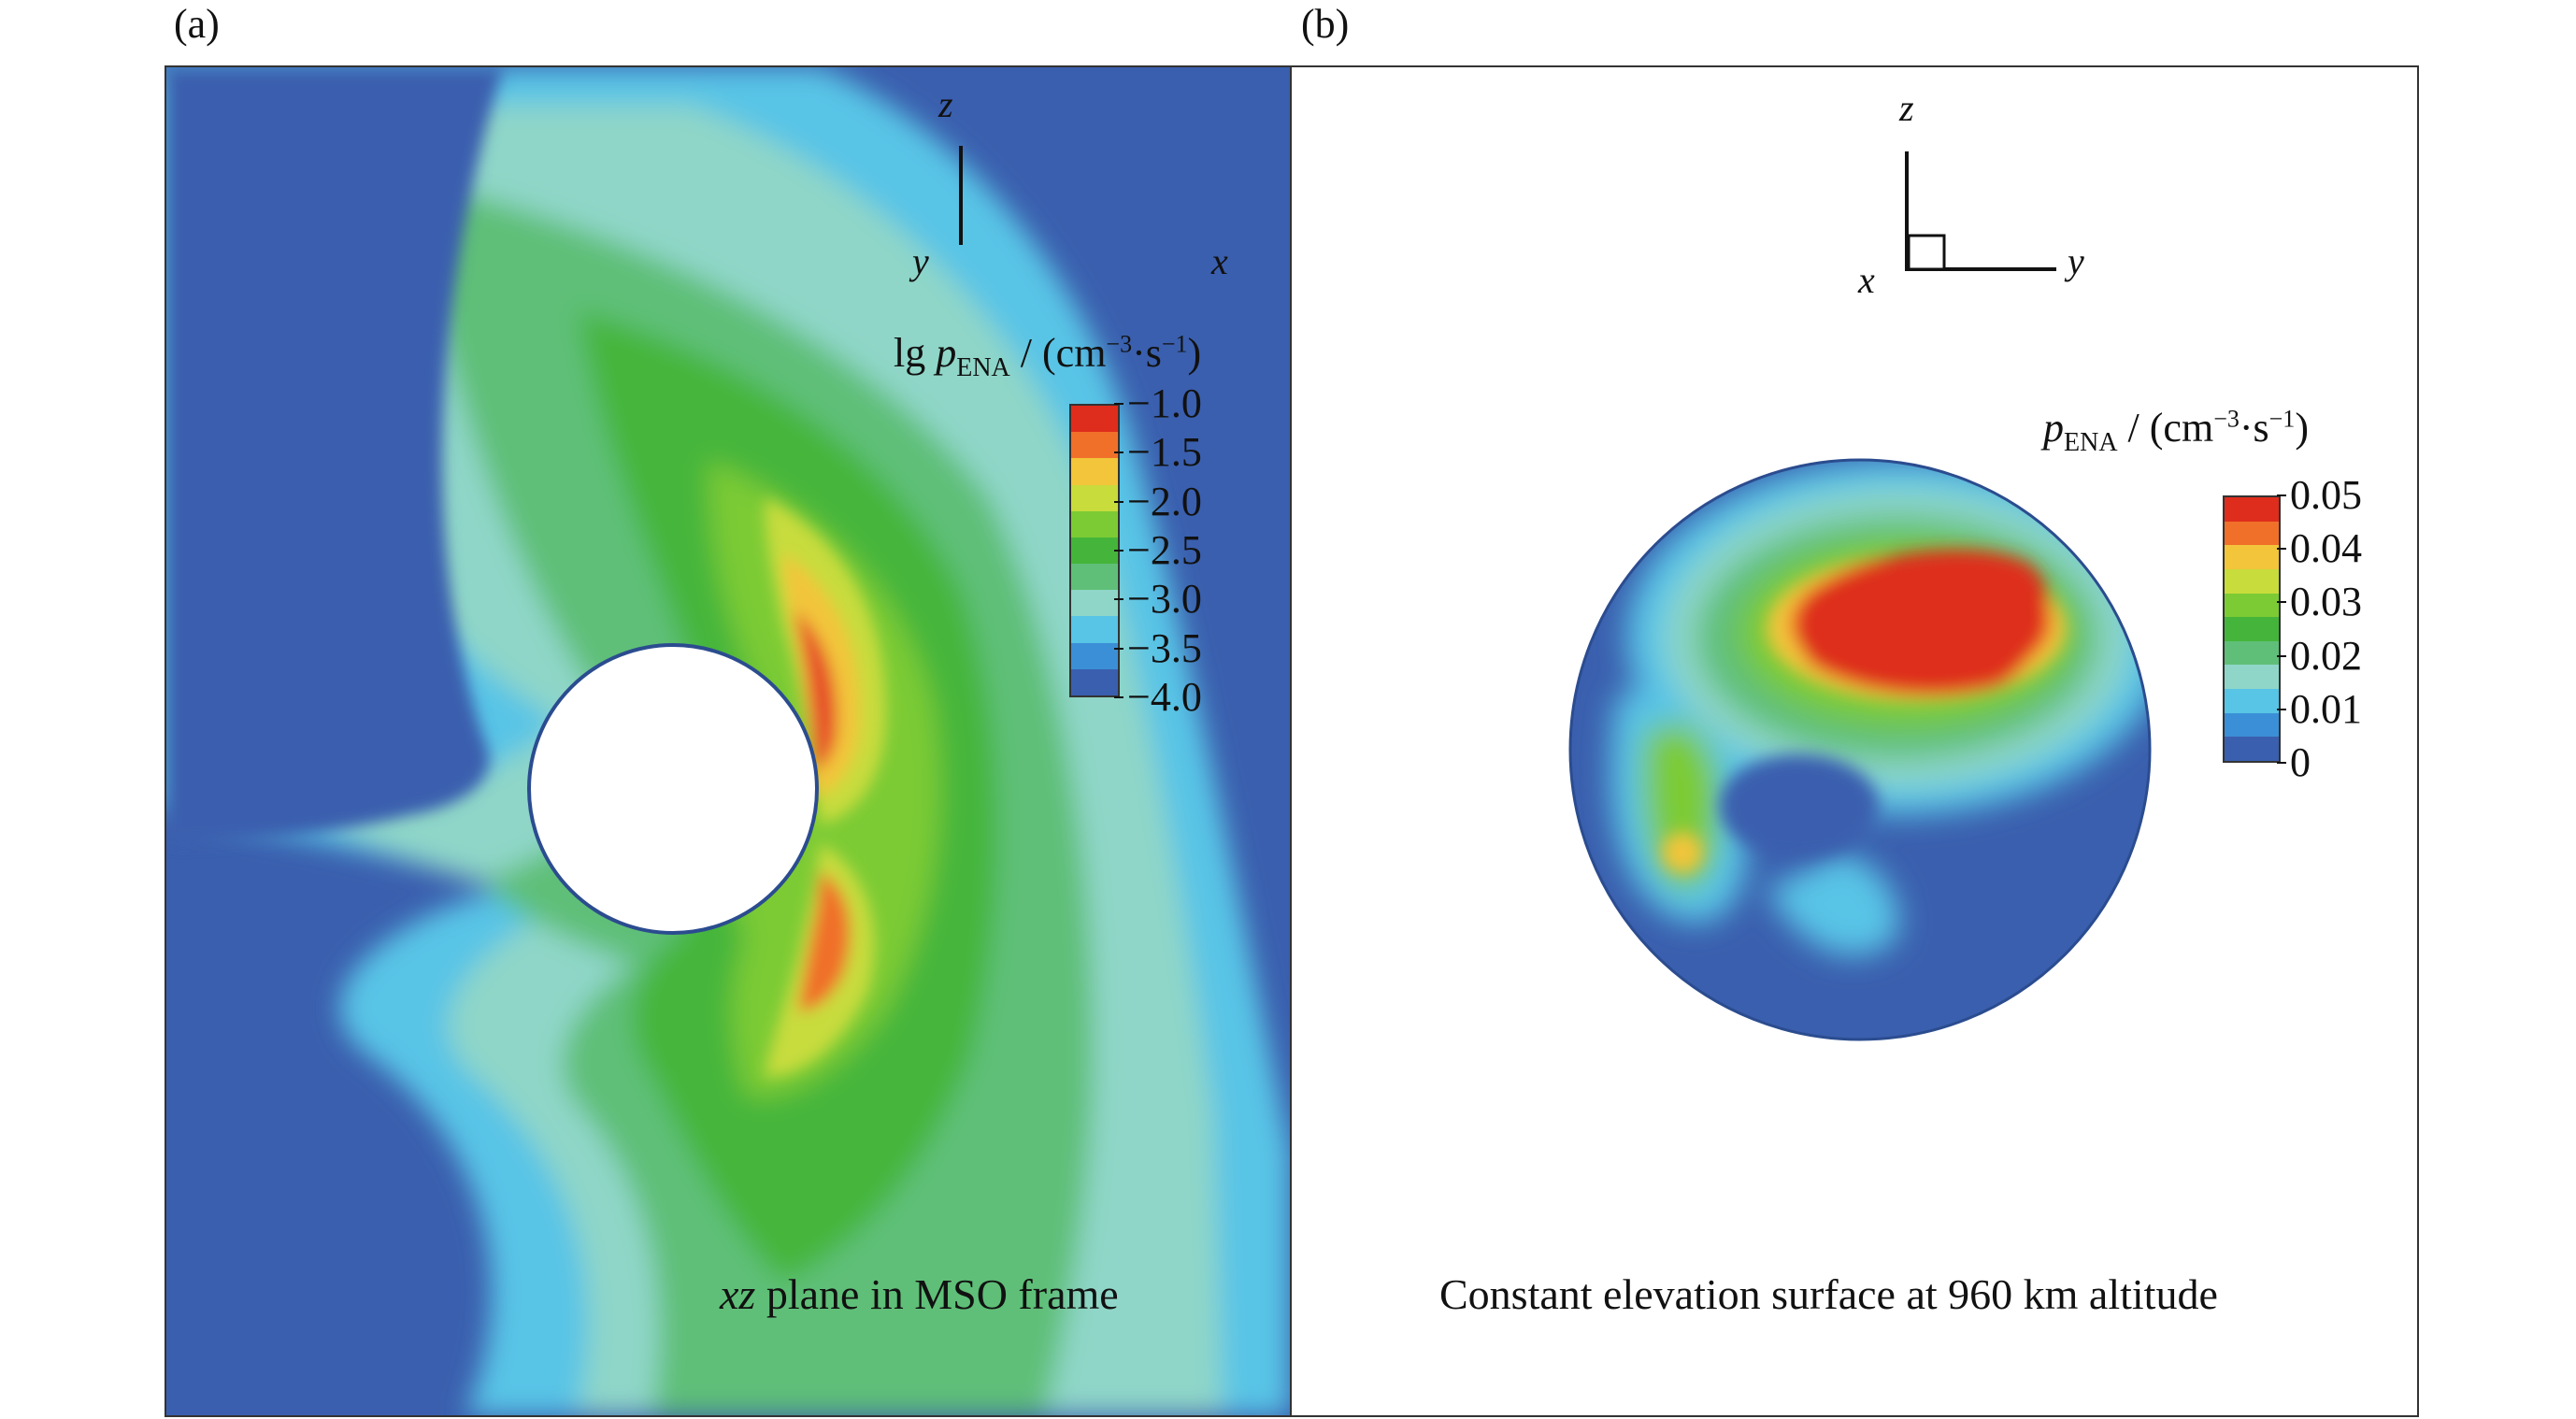  I want to click on panel-b-colorbar-tick-label: 0.04, so click(2326, 548).